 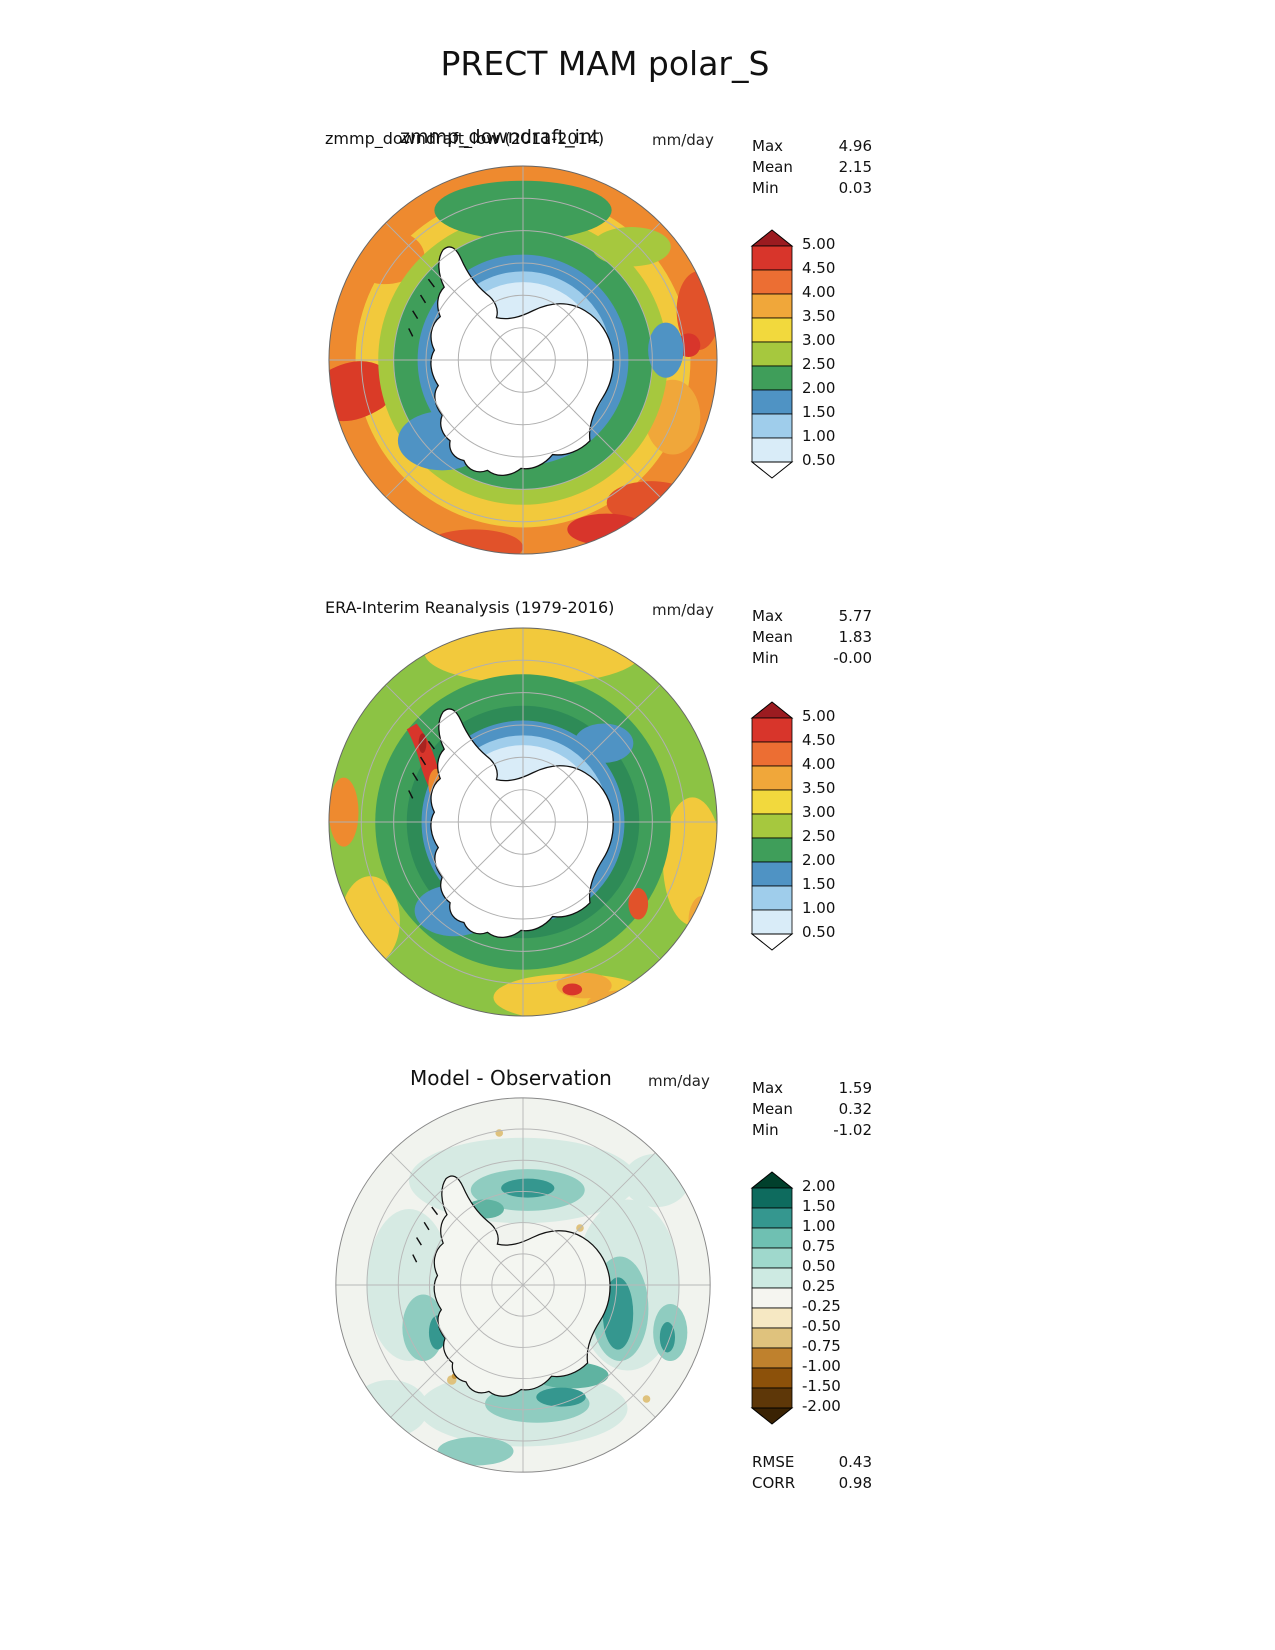 I want to click on stat-row: Min 0.03, so click(x=812, y=188).